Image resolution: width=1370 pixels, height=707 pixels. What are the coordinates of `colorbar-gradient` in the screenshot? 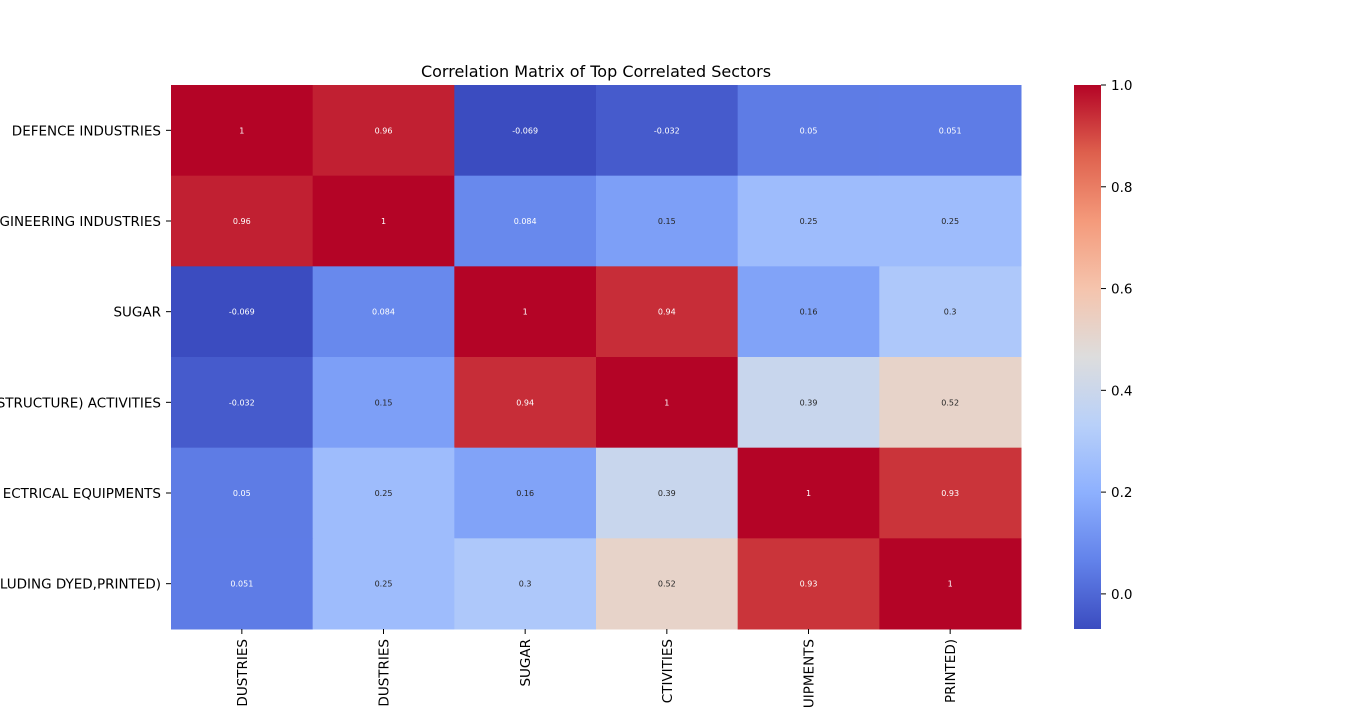 It's located at (1087, 357).